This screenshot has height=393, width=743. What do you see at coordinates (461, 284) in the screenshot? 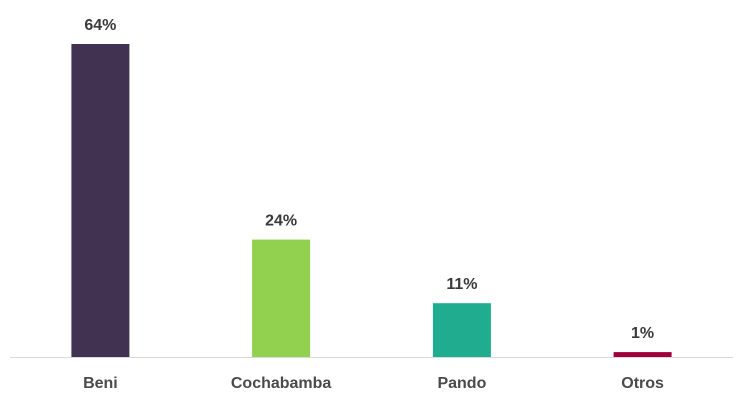
I see `value-label-pando: 11%` at bounding box center [461, 284].